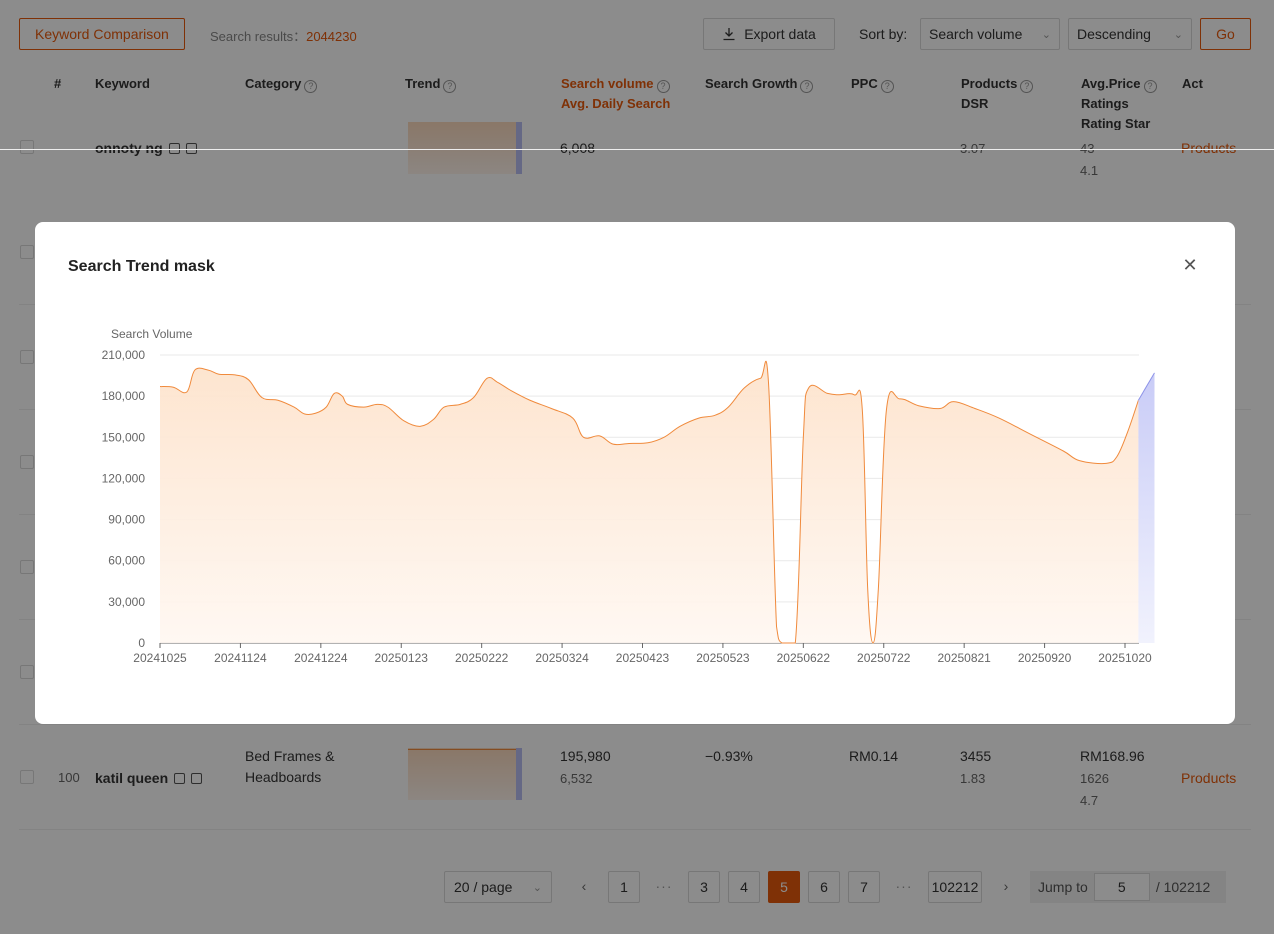  I want to click on y-tick-label: 30,000, so click(126, 602).